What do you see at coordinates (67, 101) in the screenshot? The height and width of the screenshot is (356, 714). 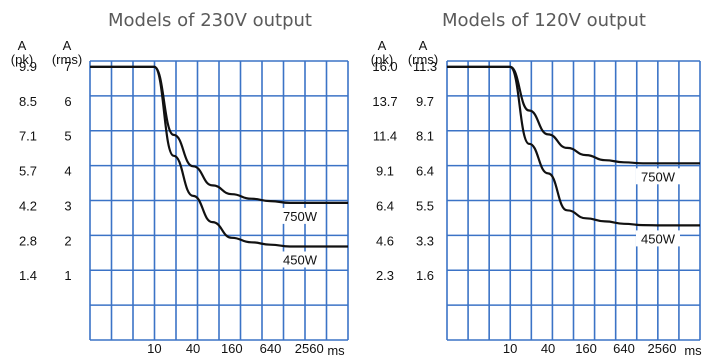 I see `y-tick-label-rms: 6` at bounding box center [67, 101].